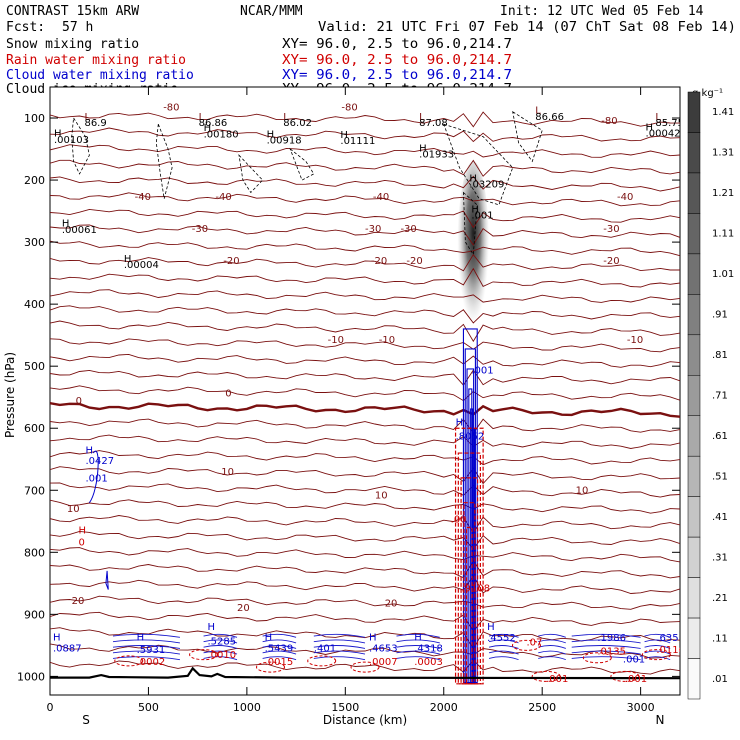  I want to click on y-tick-label: 600, so click(34, 428).